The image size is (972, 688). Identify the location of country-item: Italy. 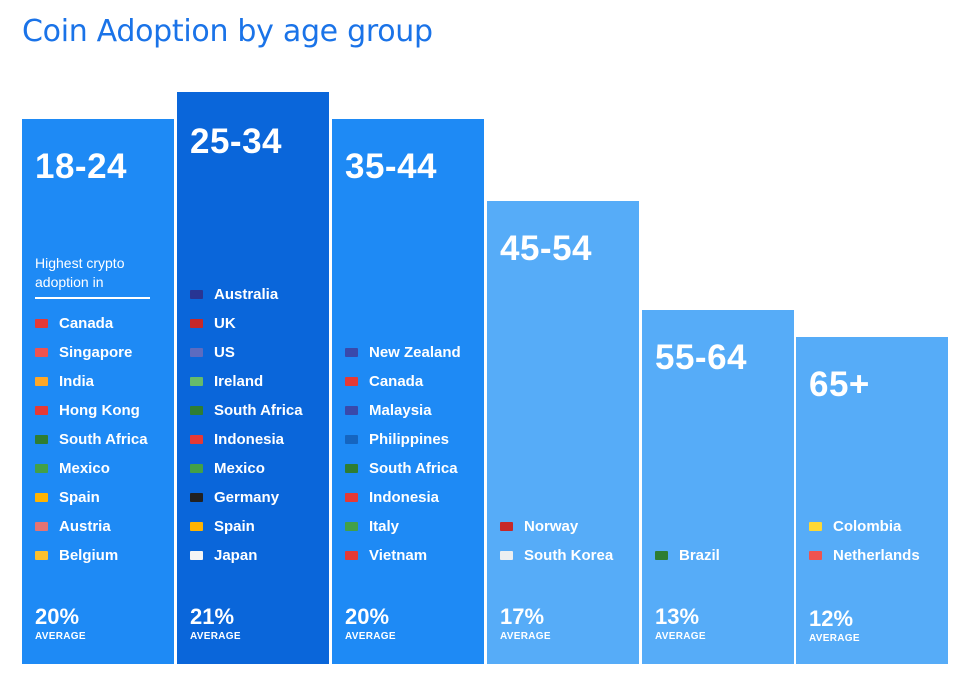
(372, 526).